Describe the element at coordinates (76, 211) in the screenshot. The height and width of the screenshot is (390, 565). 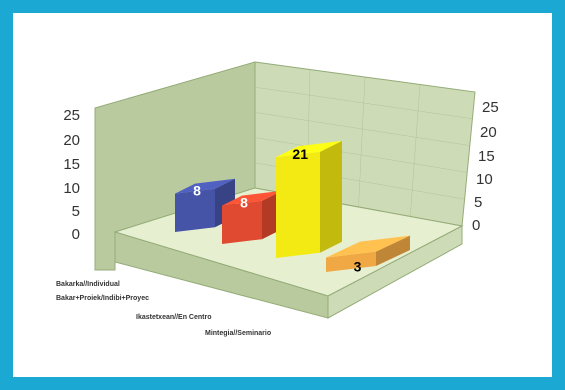
I see `y-tick-label: 5` at that location.